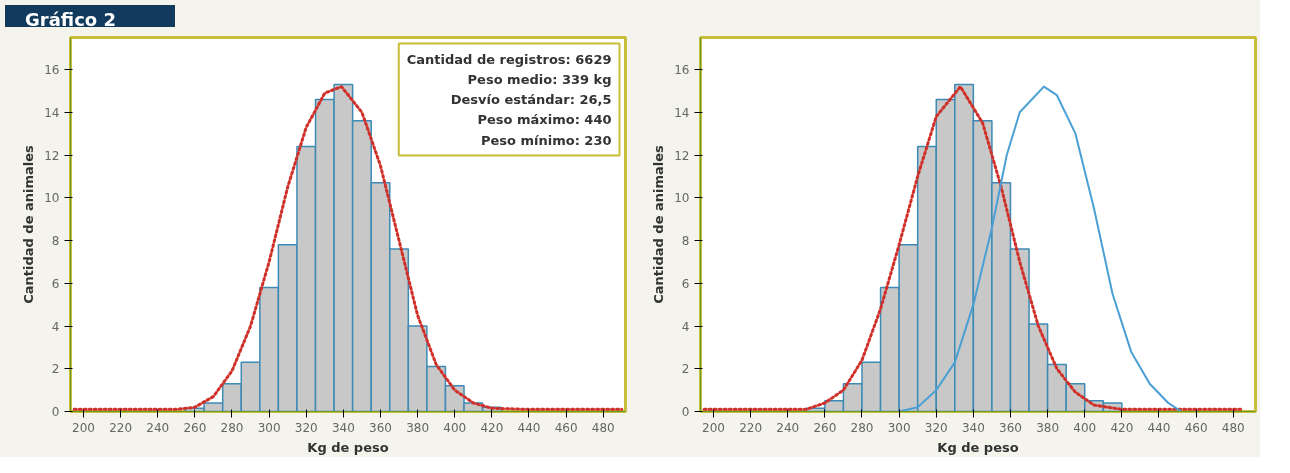 This screenshot has width=1290, height=473. I want to click on chart-title: Gráfico 2, so click(70, 20).